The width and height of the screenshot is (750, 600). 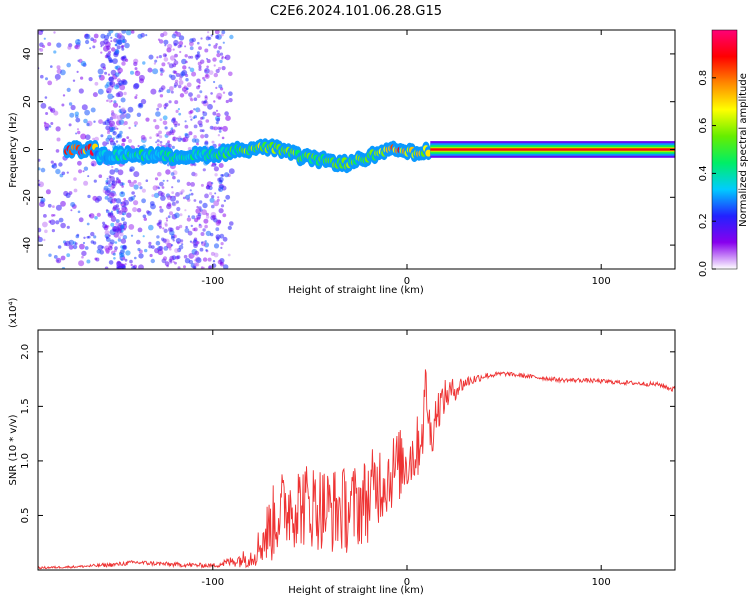 What do you see at coordinates (25, 352) in the screenshot?
I see `snr-ytick-label: 2.0` at bounding box center [25, 352].